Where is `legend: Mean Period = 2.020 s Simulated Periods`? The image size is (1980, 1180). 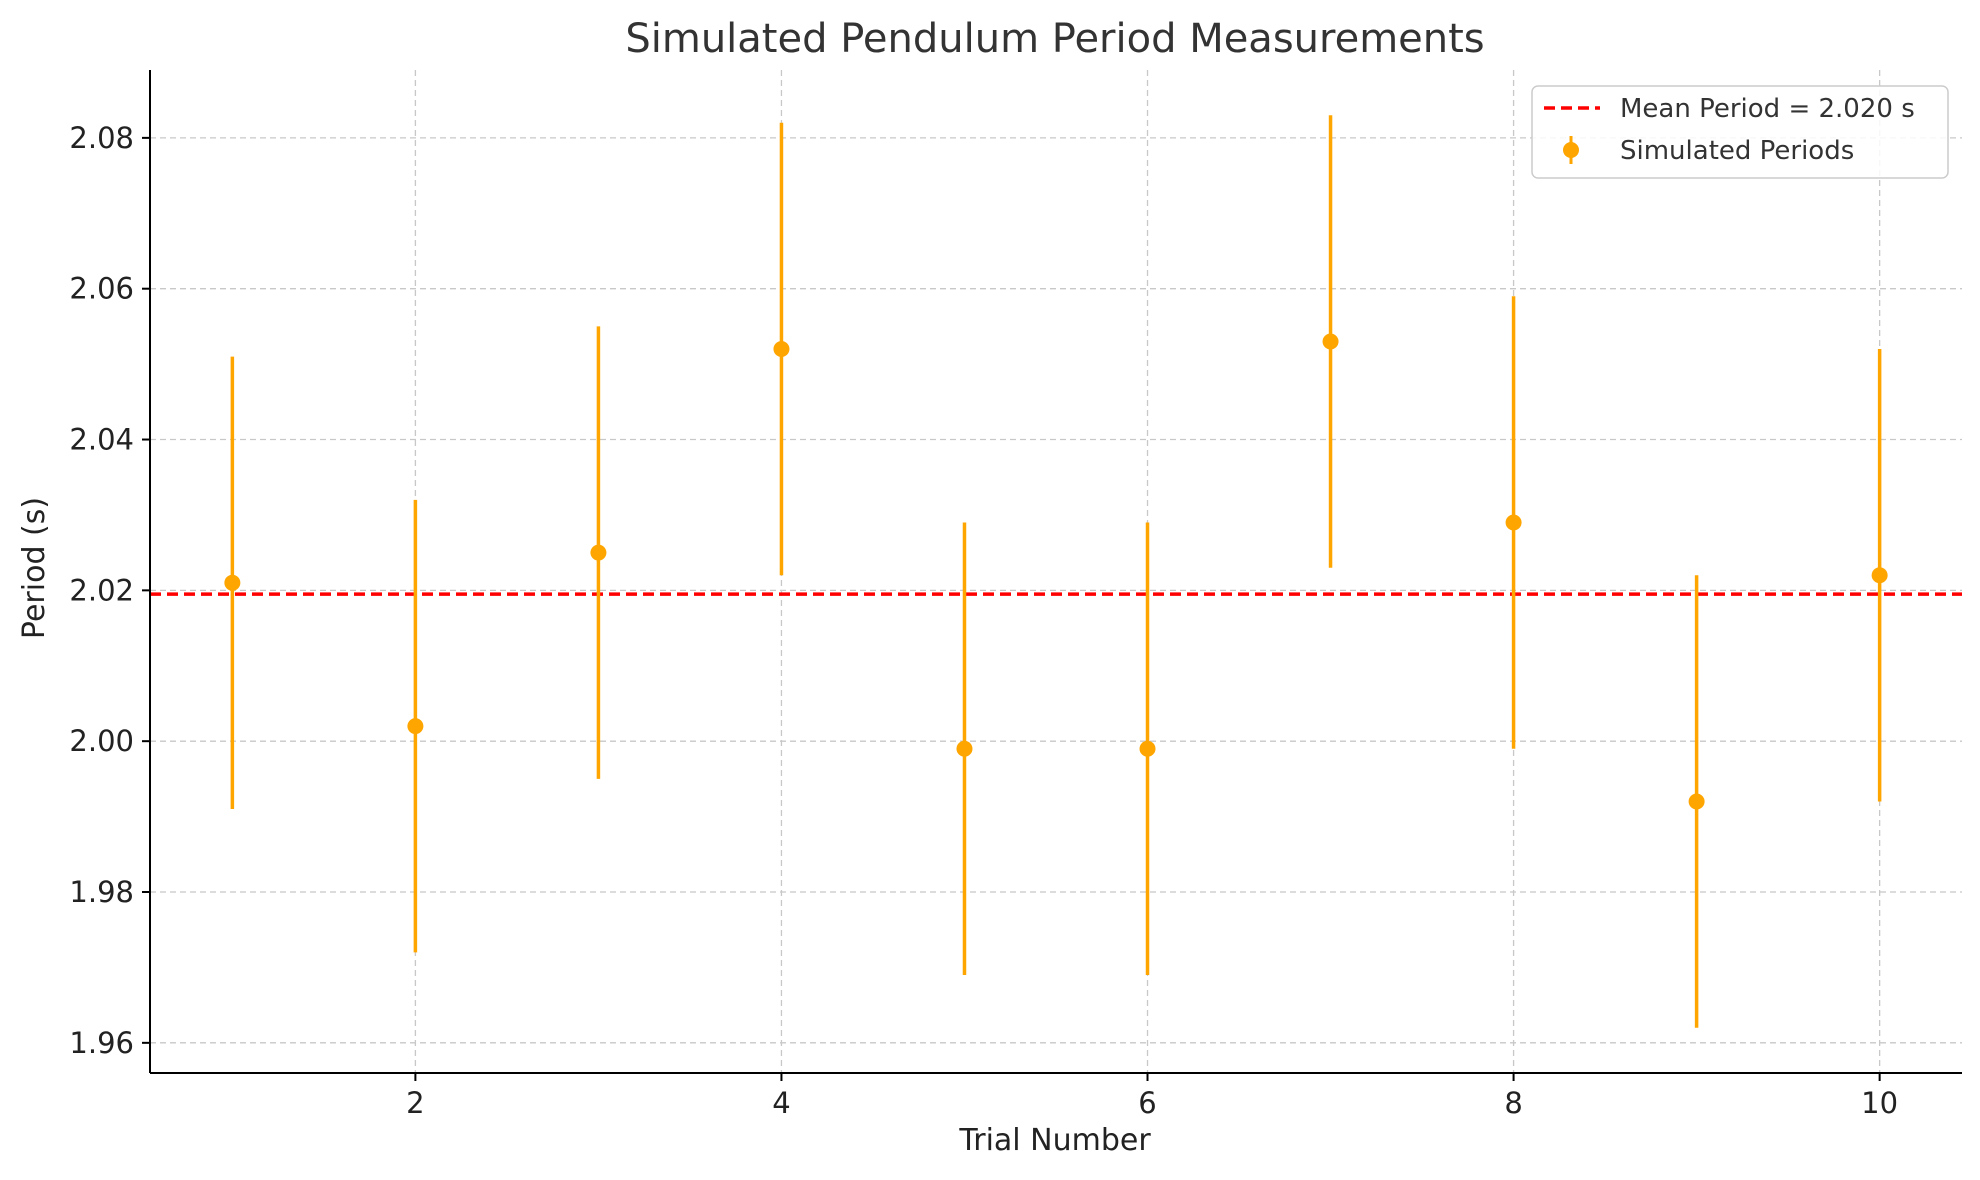
legend: Mean Period = 2.020 s Simulated Periods is located at coordinates (1740, 132).